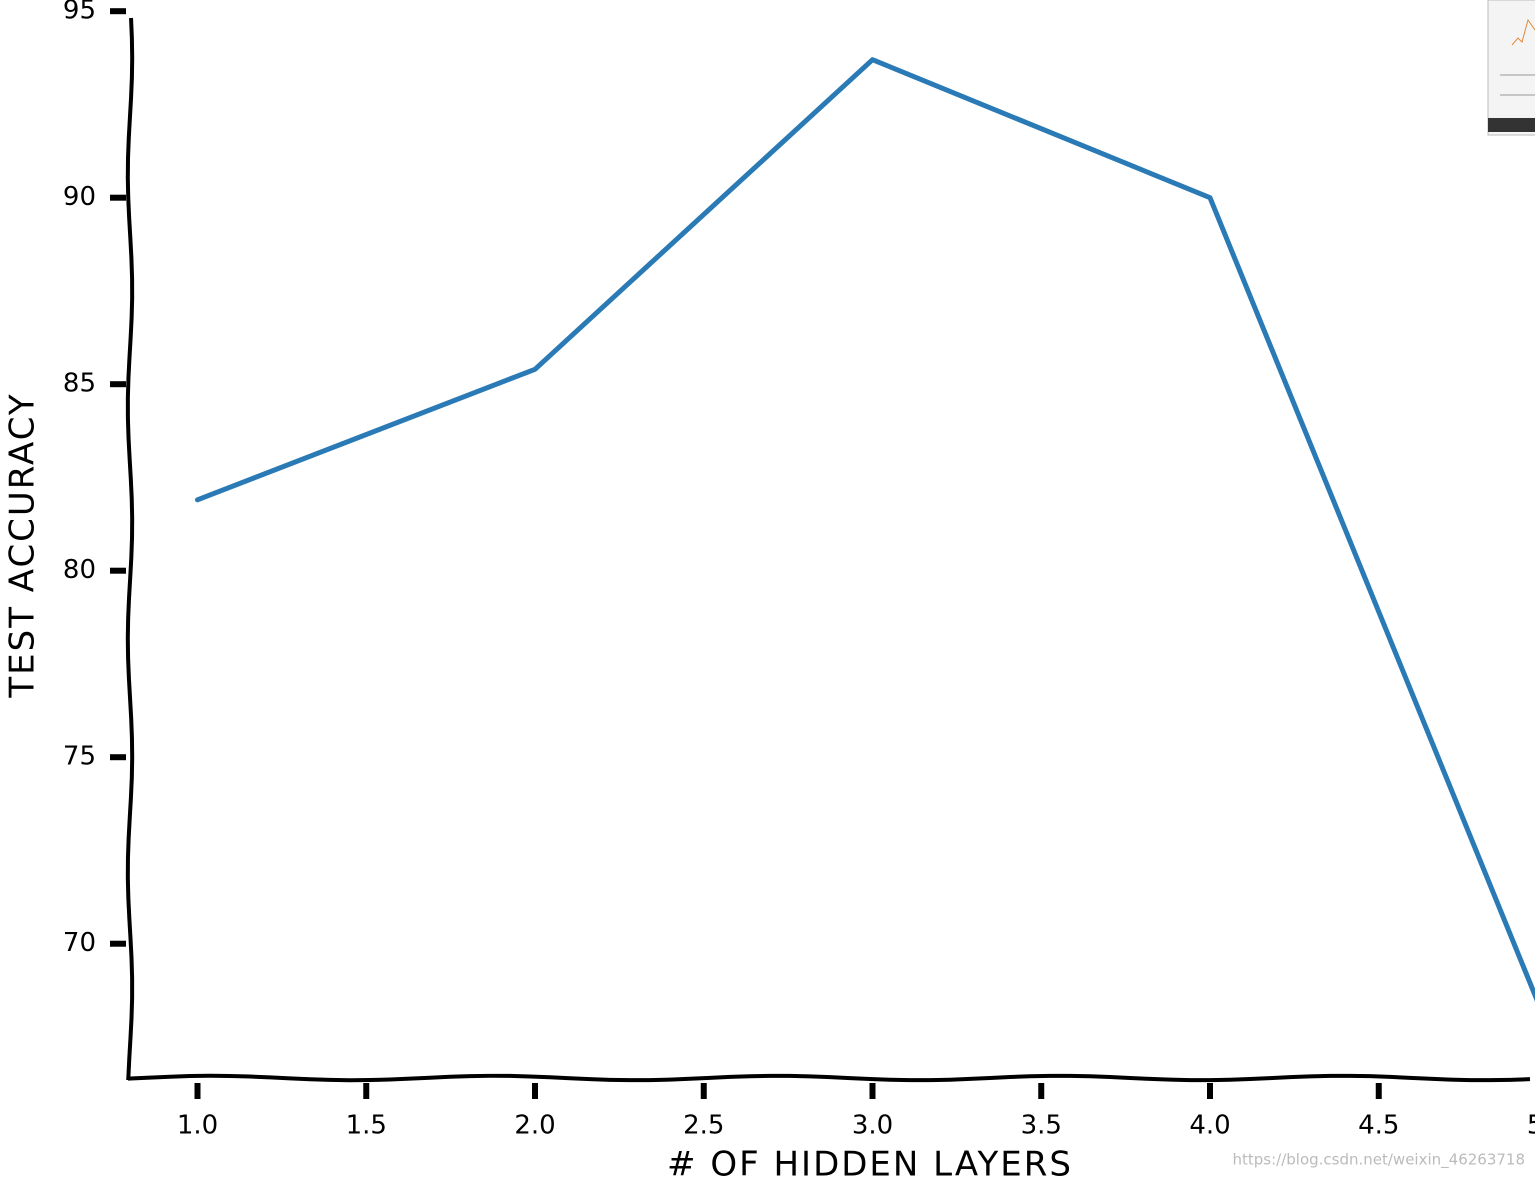 Image resolution: width=1535 pixels, height=1177 pixels. Describe the element at coordinates (79, 384) in the screenshot. I see `y-tick-label: 85` at that location.